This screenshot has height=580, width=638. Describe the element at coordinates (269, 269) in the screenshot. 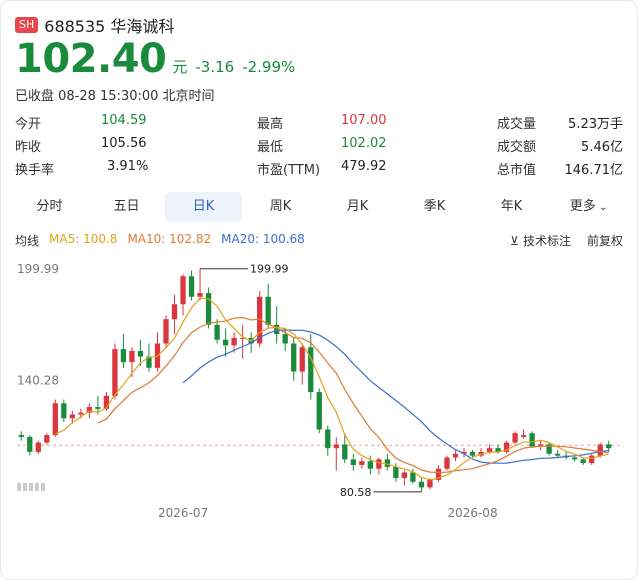

I see `max-annotation: 199.99` at that location.